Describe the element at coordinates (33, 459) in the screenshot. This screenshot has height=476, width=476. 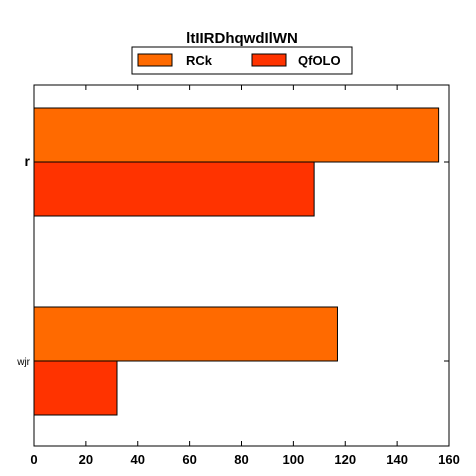
I see `x-tick-label-0: 0` at that location.